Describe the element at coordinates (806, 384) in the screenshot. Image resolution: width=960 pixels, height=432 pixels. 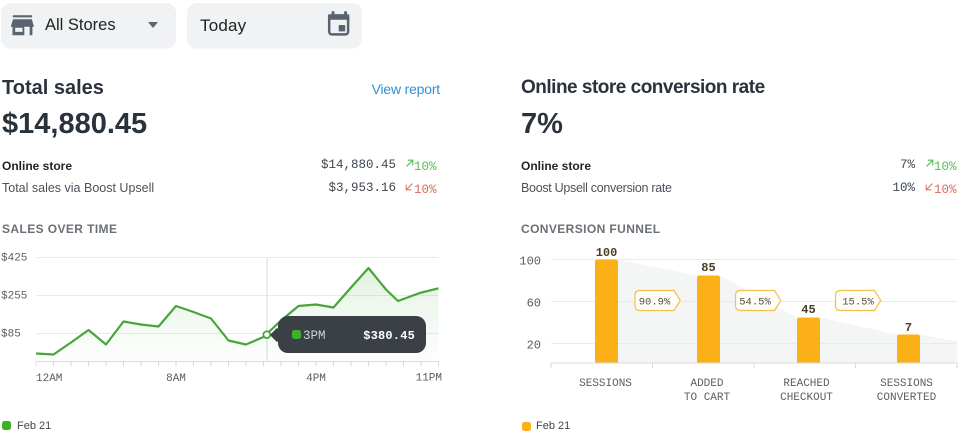
I see `svg-text: REACHED` at that location.